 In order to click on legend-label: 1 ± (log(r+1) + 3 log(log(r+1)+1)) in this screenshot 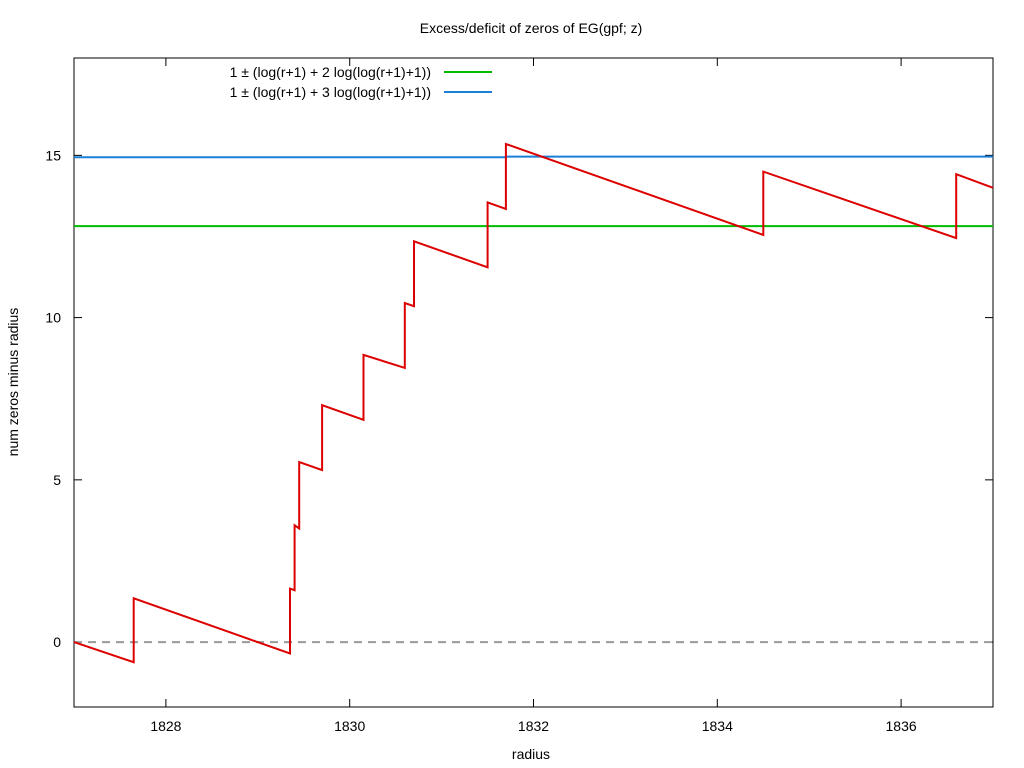, I will do `click(330, 92)`.